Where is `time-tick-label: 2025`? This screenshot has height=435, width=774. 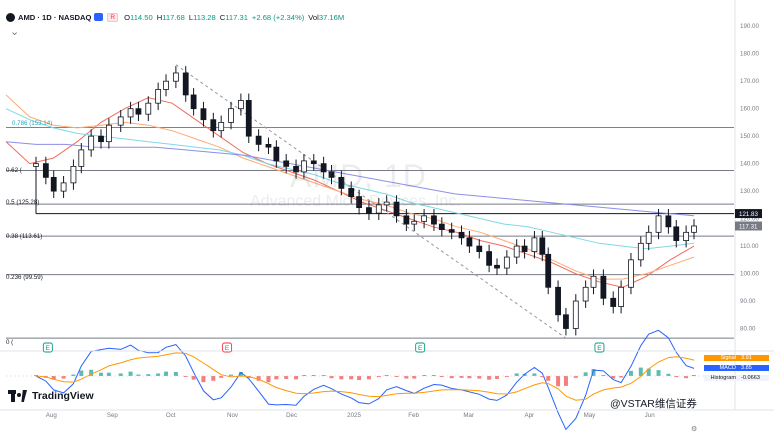 time-tick-label: 2025 is located at coordinates (354, 415).